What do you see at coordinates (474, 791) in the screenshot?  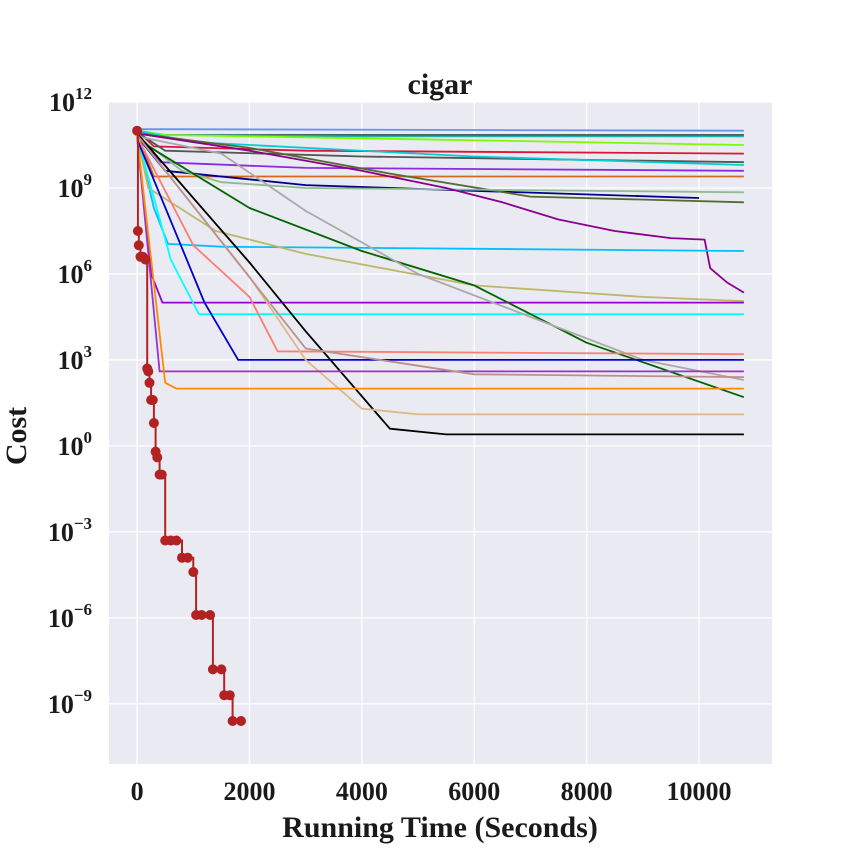 I see `x-tick-label-3: 6000` at bounding box center [474, 791].